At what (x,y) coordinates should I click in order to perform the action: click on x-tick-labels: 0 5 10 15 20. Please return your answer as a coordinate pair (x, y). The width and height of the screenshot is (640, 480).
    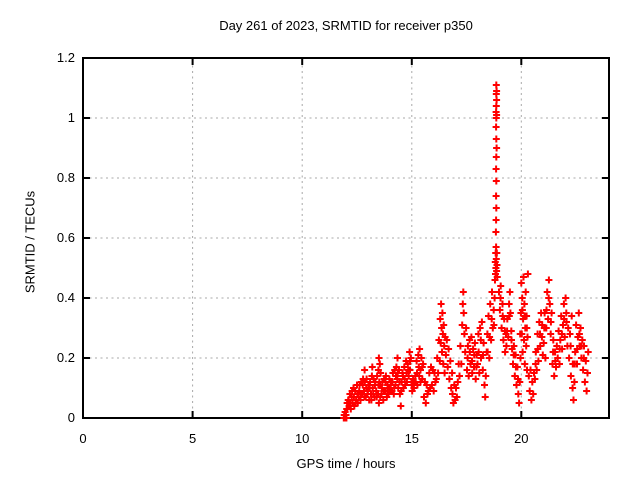
    Looking at the image, I should click on (303, 438).